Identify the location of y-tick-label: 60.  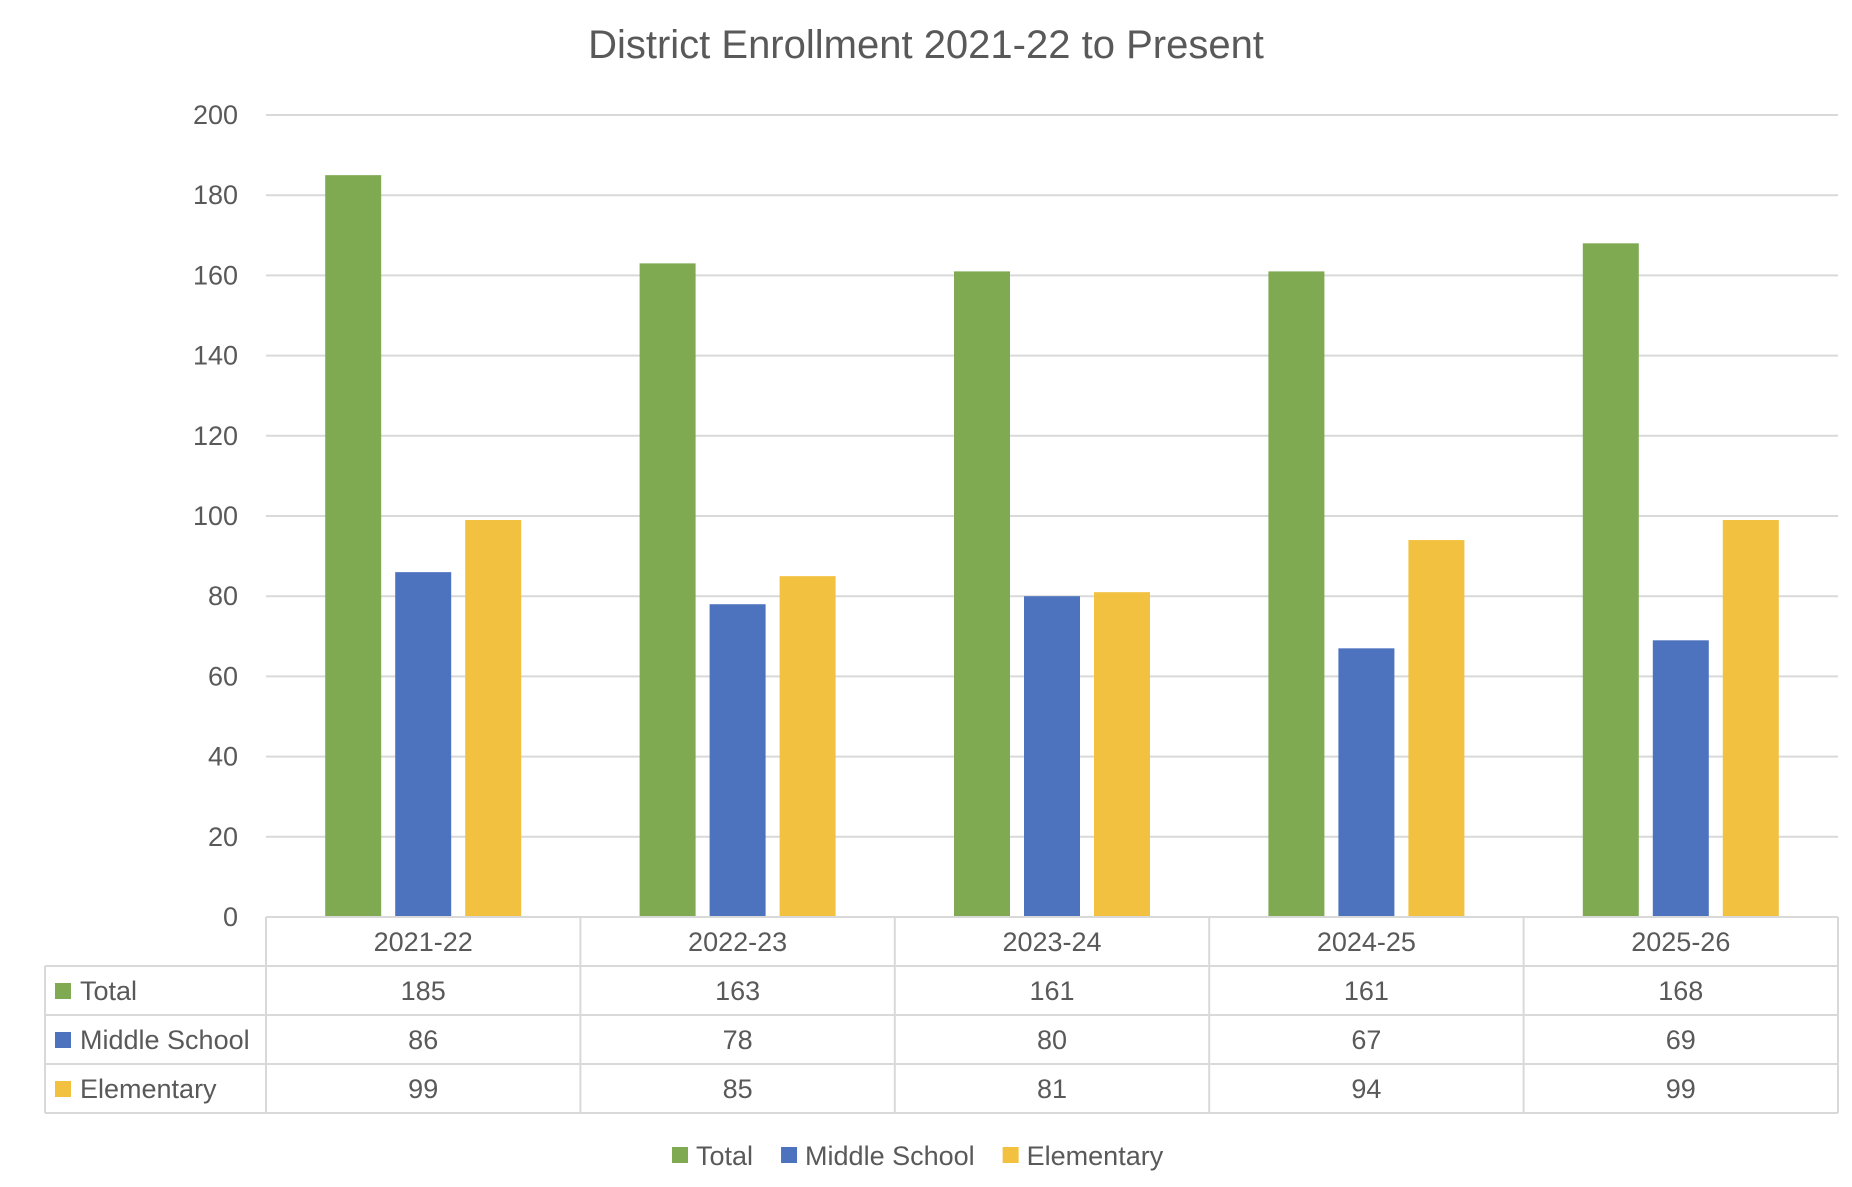
(223, 676).